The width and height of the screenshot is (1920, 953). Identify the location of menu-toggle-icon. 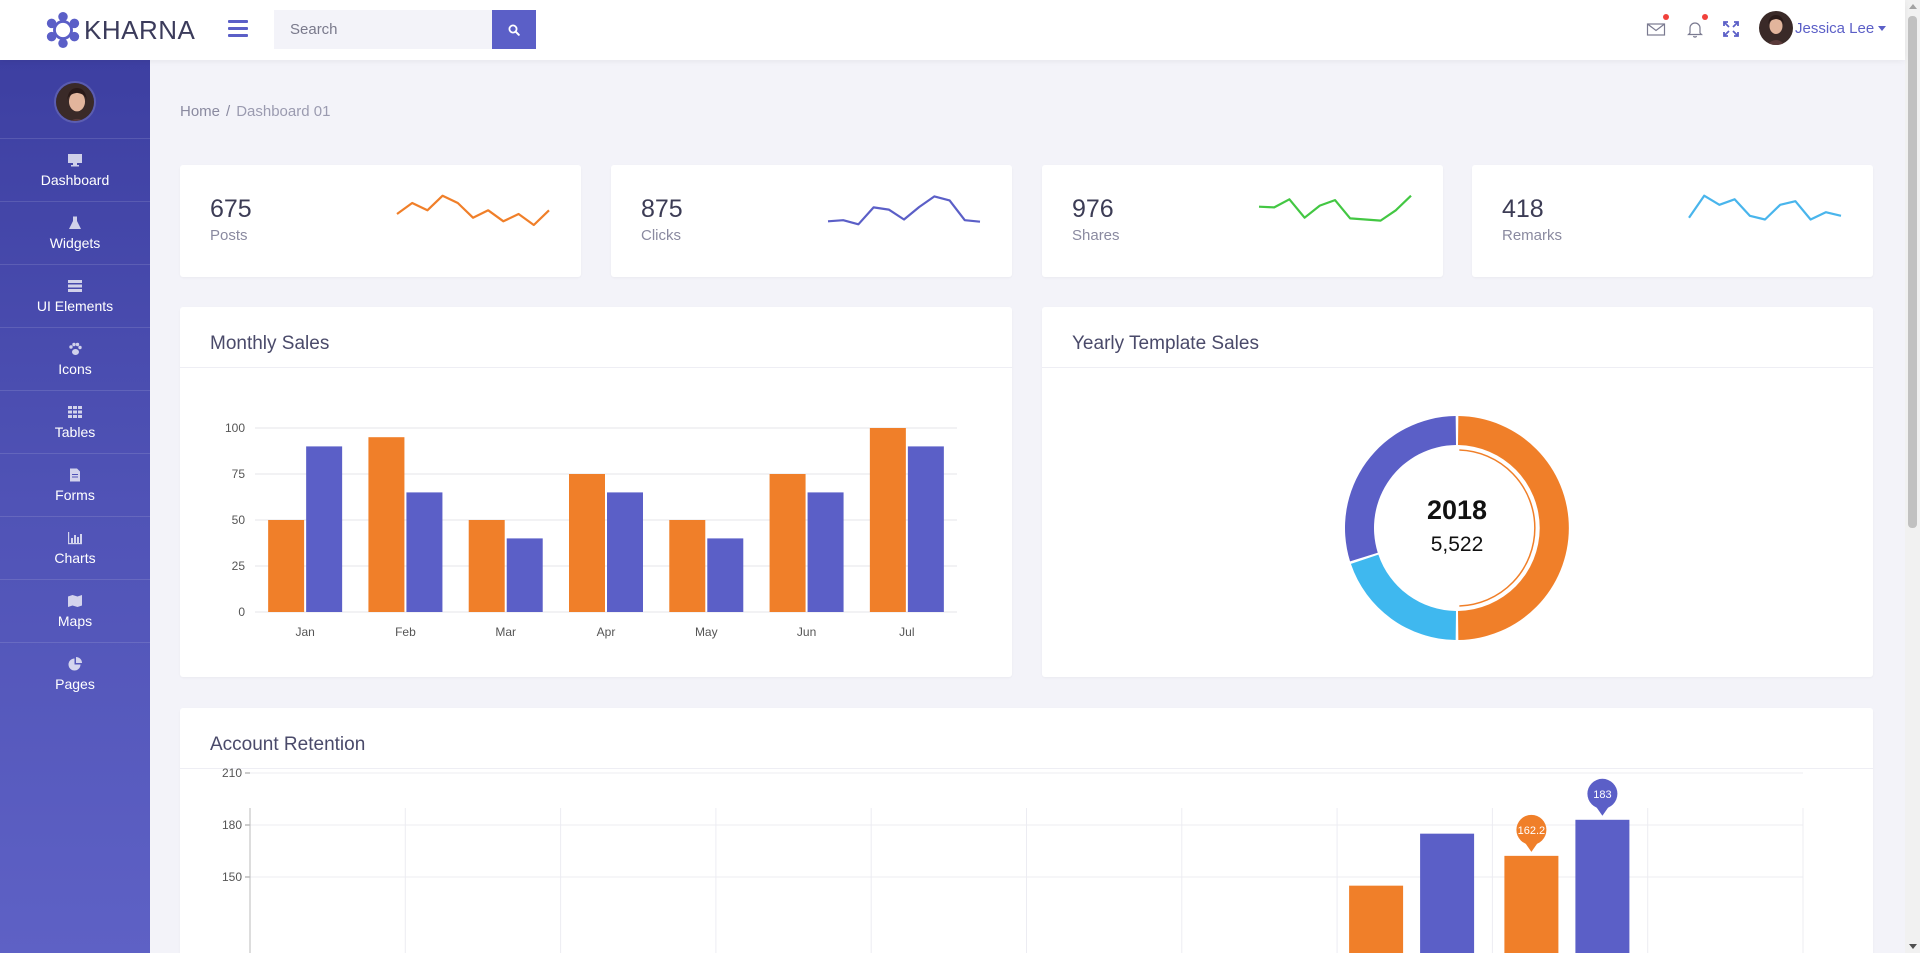
(238, 29).